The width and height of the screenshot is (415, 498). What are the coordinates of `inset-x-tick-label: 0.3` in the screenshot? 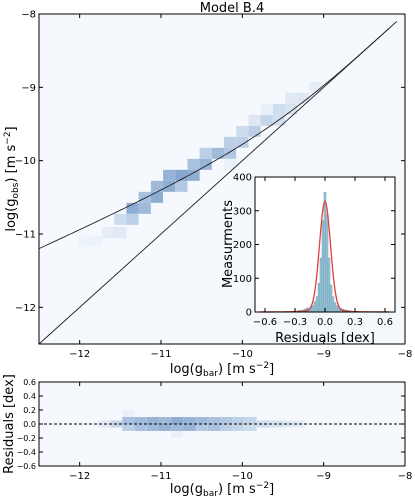 It's located at (355, 322).